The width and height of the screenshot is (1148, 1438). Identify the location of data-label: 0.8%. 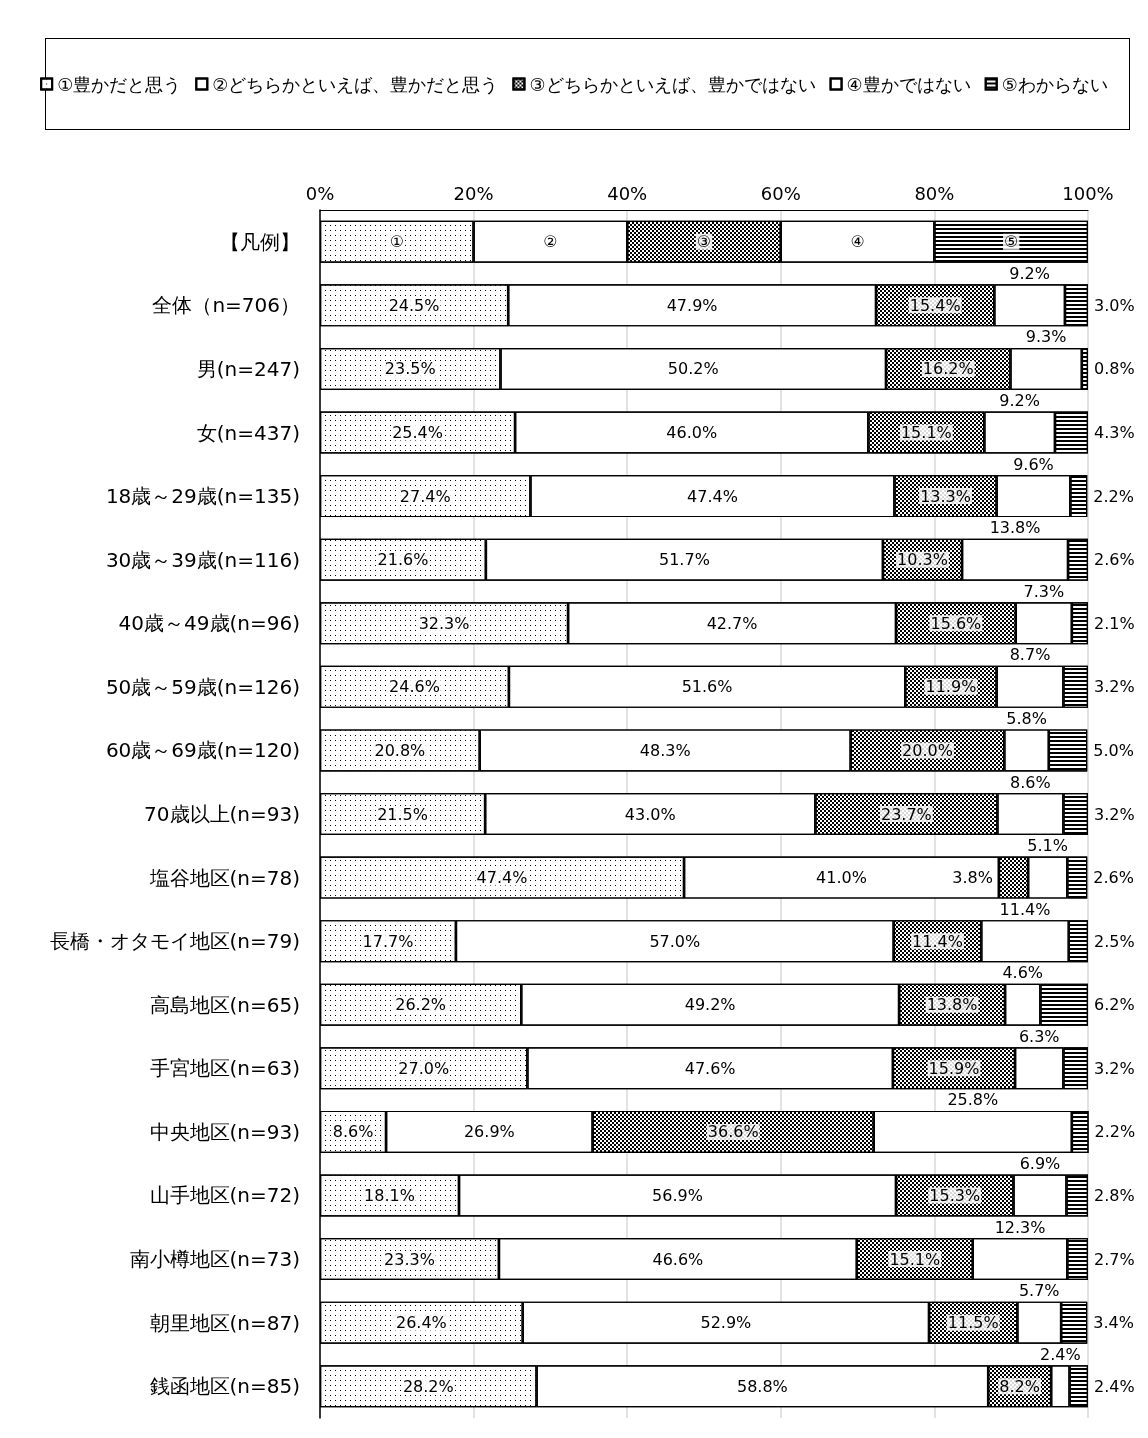
(1114, 369).